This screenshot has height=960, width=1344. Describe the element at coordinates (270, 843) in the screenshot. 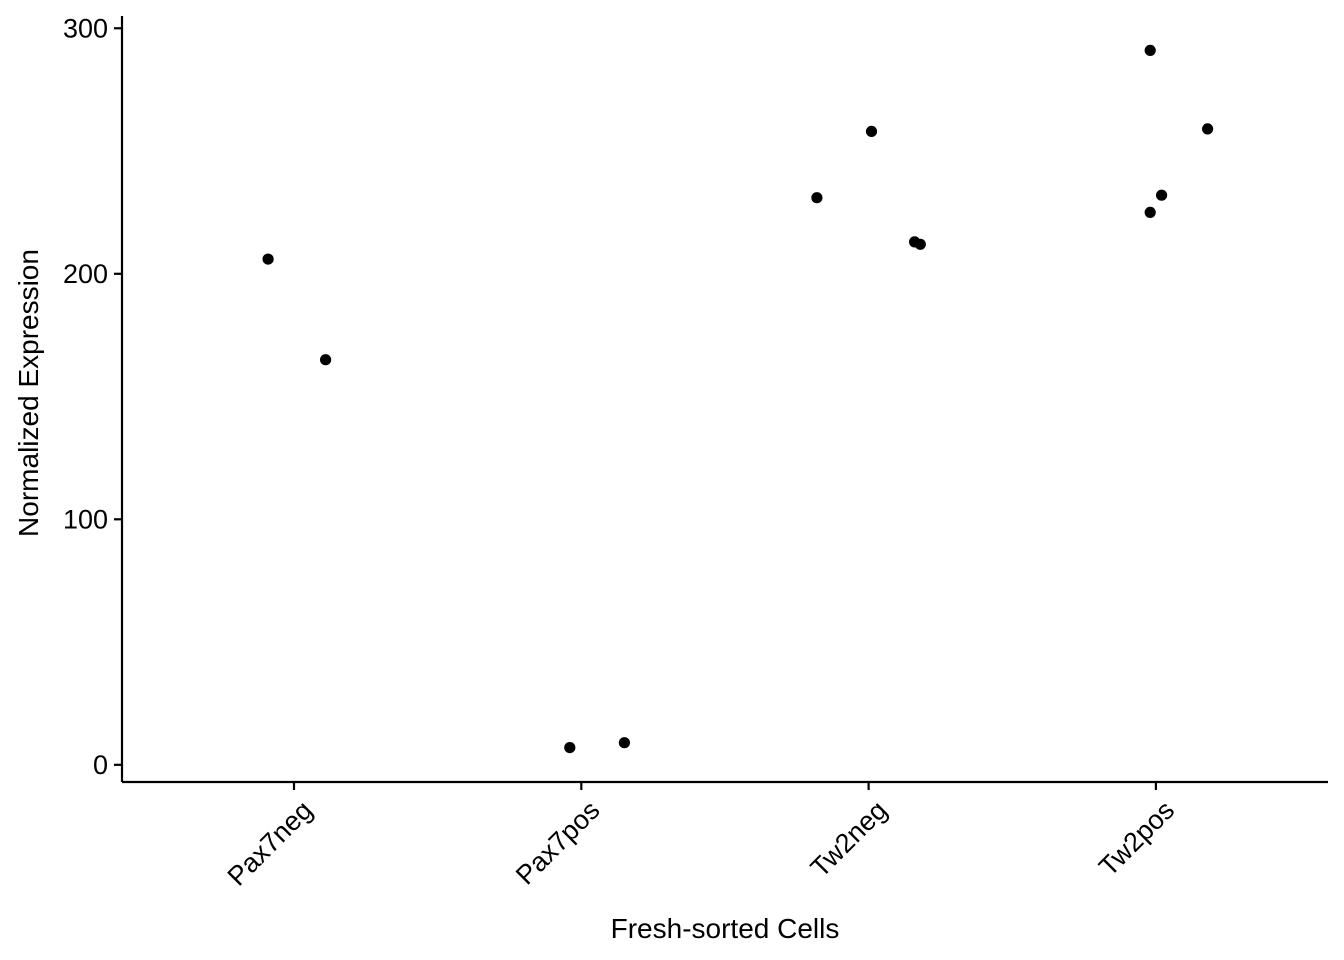

I see `x-tick-label: Pax7neg` at that location.